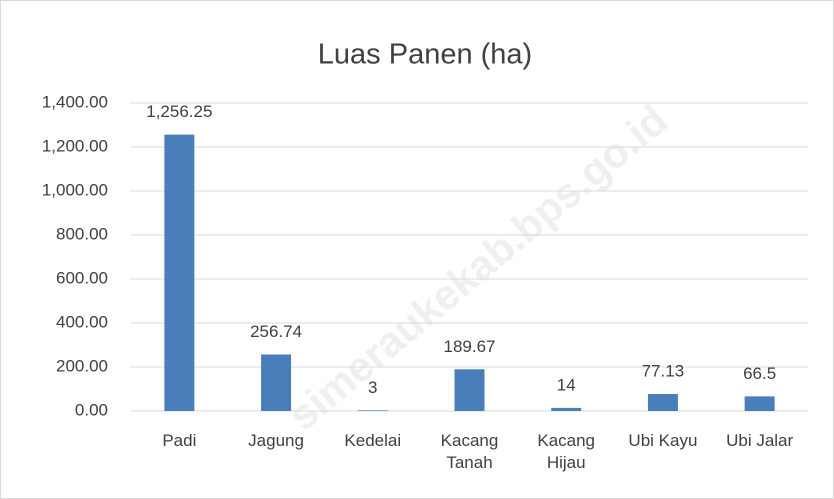 The image size is (834, 499). What do you see at coordinates (760, 440) in the screenshot?
I see `x-tick-label: Ubi Jalar` at bounding box center [760, 440].